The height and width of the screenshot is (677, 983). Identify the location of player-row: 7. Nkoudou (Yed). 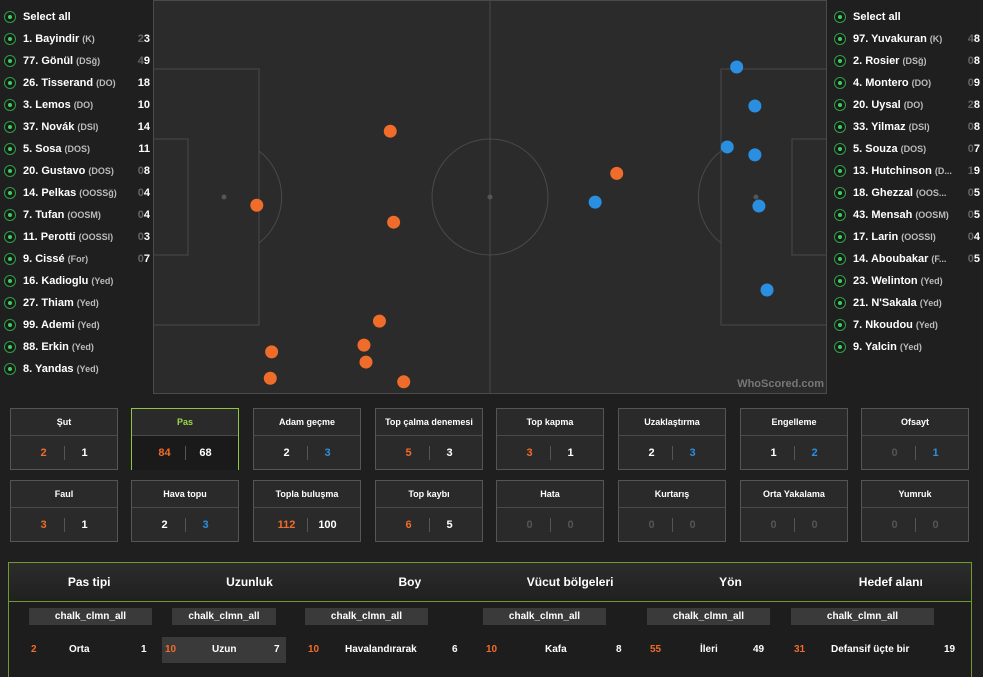
(908, 325).